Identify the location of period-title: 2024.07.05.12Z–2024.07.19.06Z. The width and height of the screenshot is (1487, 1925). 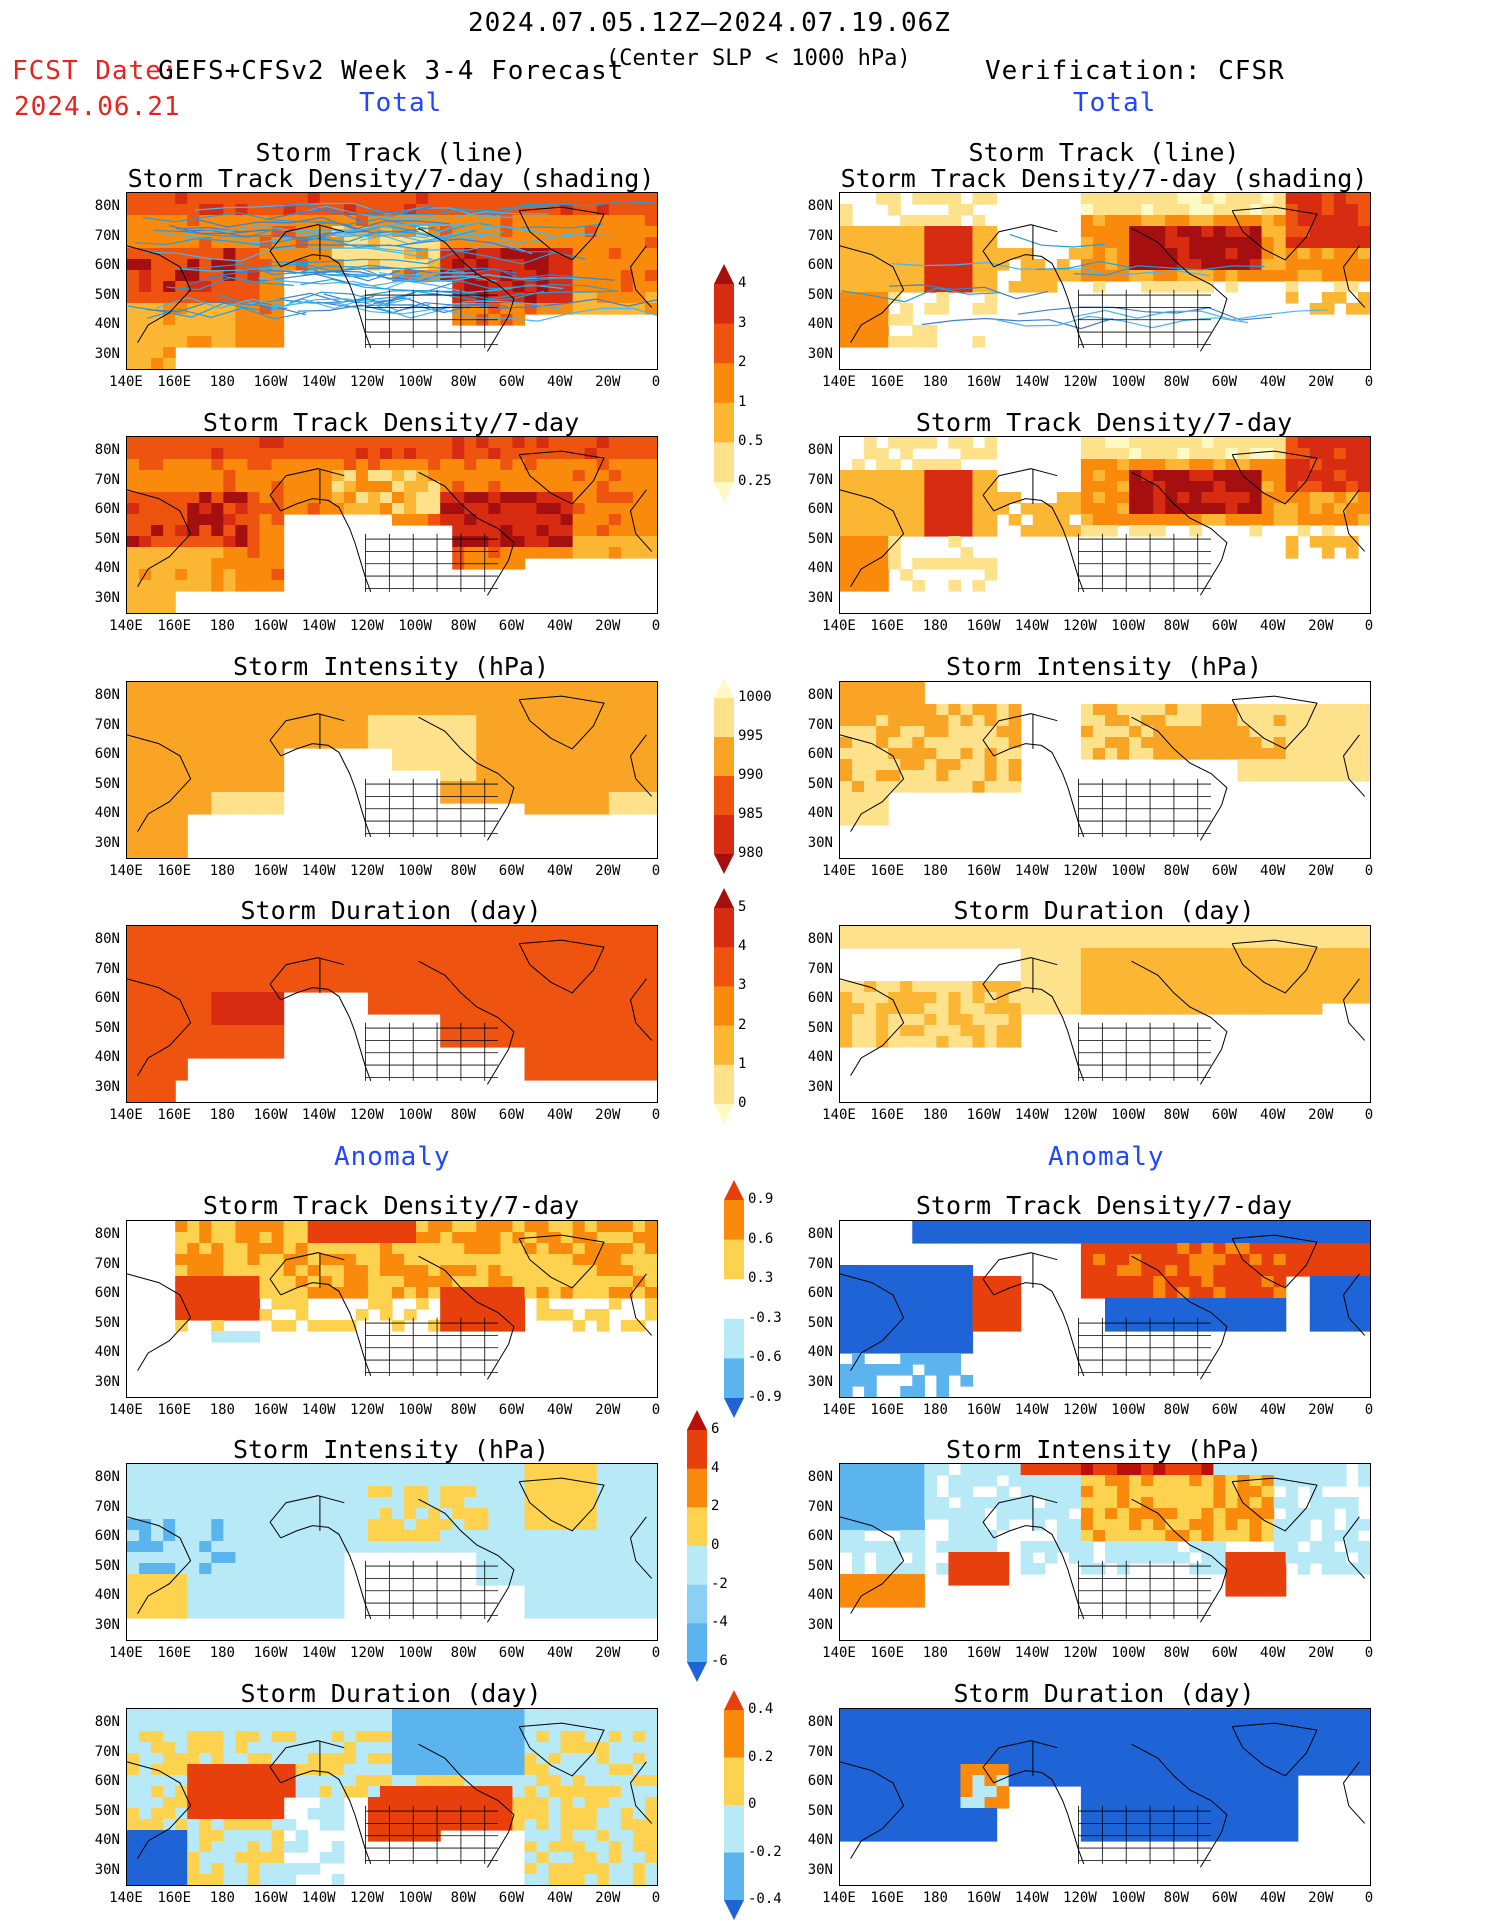
(709, 23).